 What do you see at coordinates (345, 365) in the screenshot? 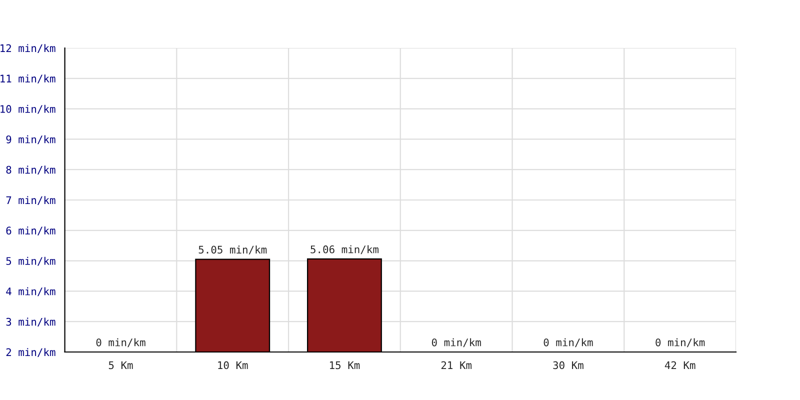
I see `x-tick-label: 15 Km` at bounding box center [345, 365].